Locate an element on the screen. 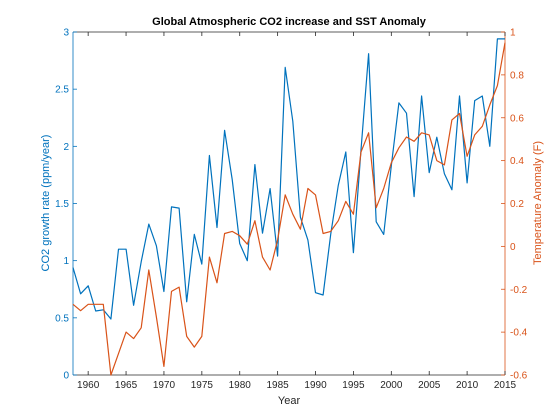 This screenshot has height=420, width=560. x-axis-label: Year is located at coordinates (289, 401).